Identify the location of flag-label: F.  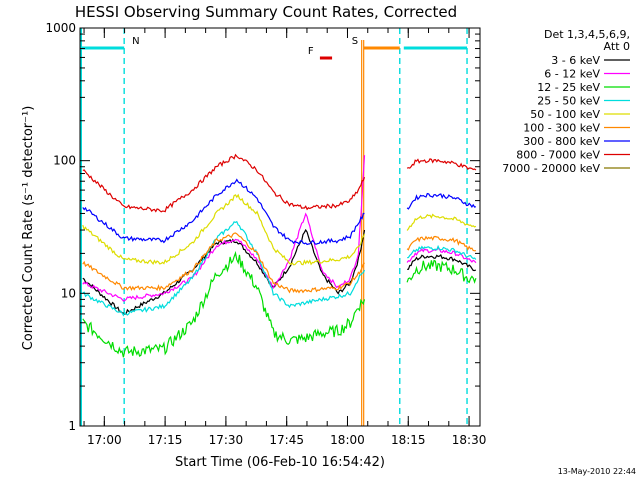
(311, 51).